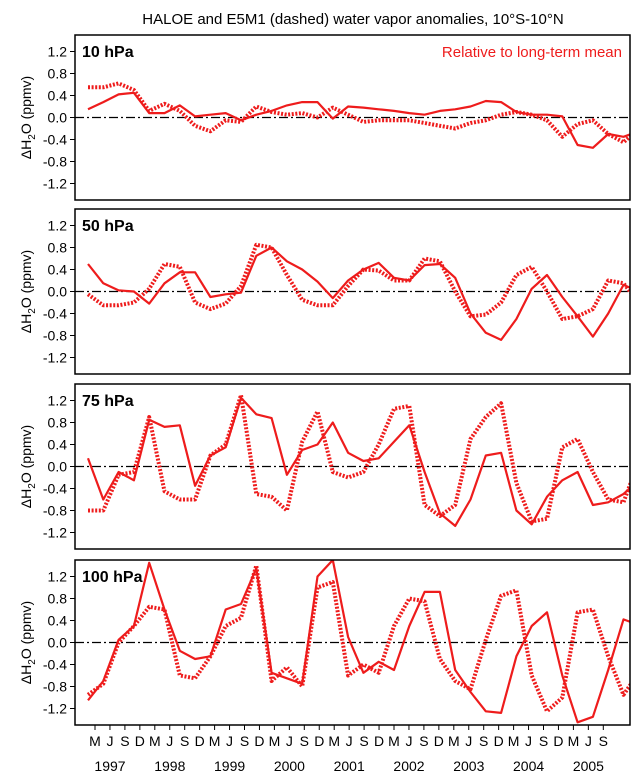  I want to click on x-year-label: 2001, so click(349, 766).